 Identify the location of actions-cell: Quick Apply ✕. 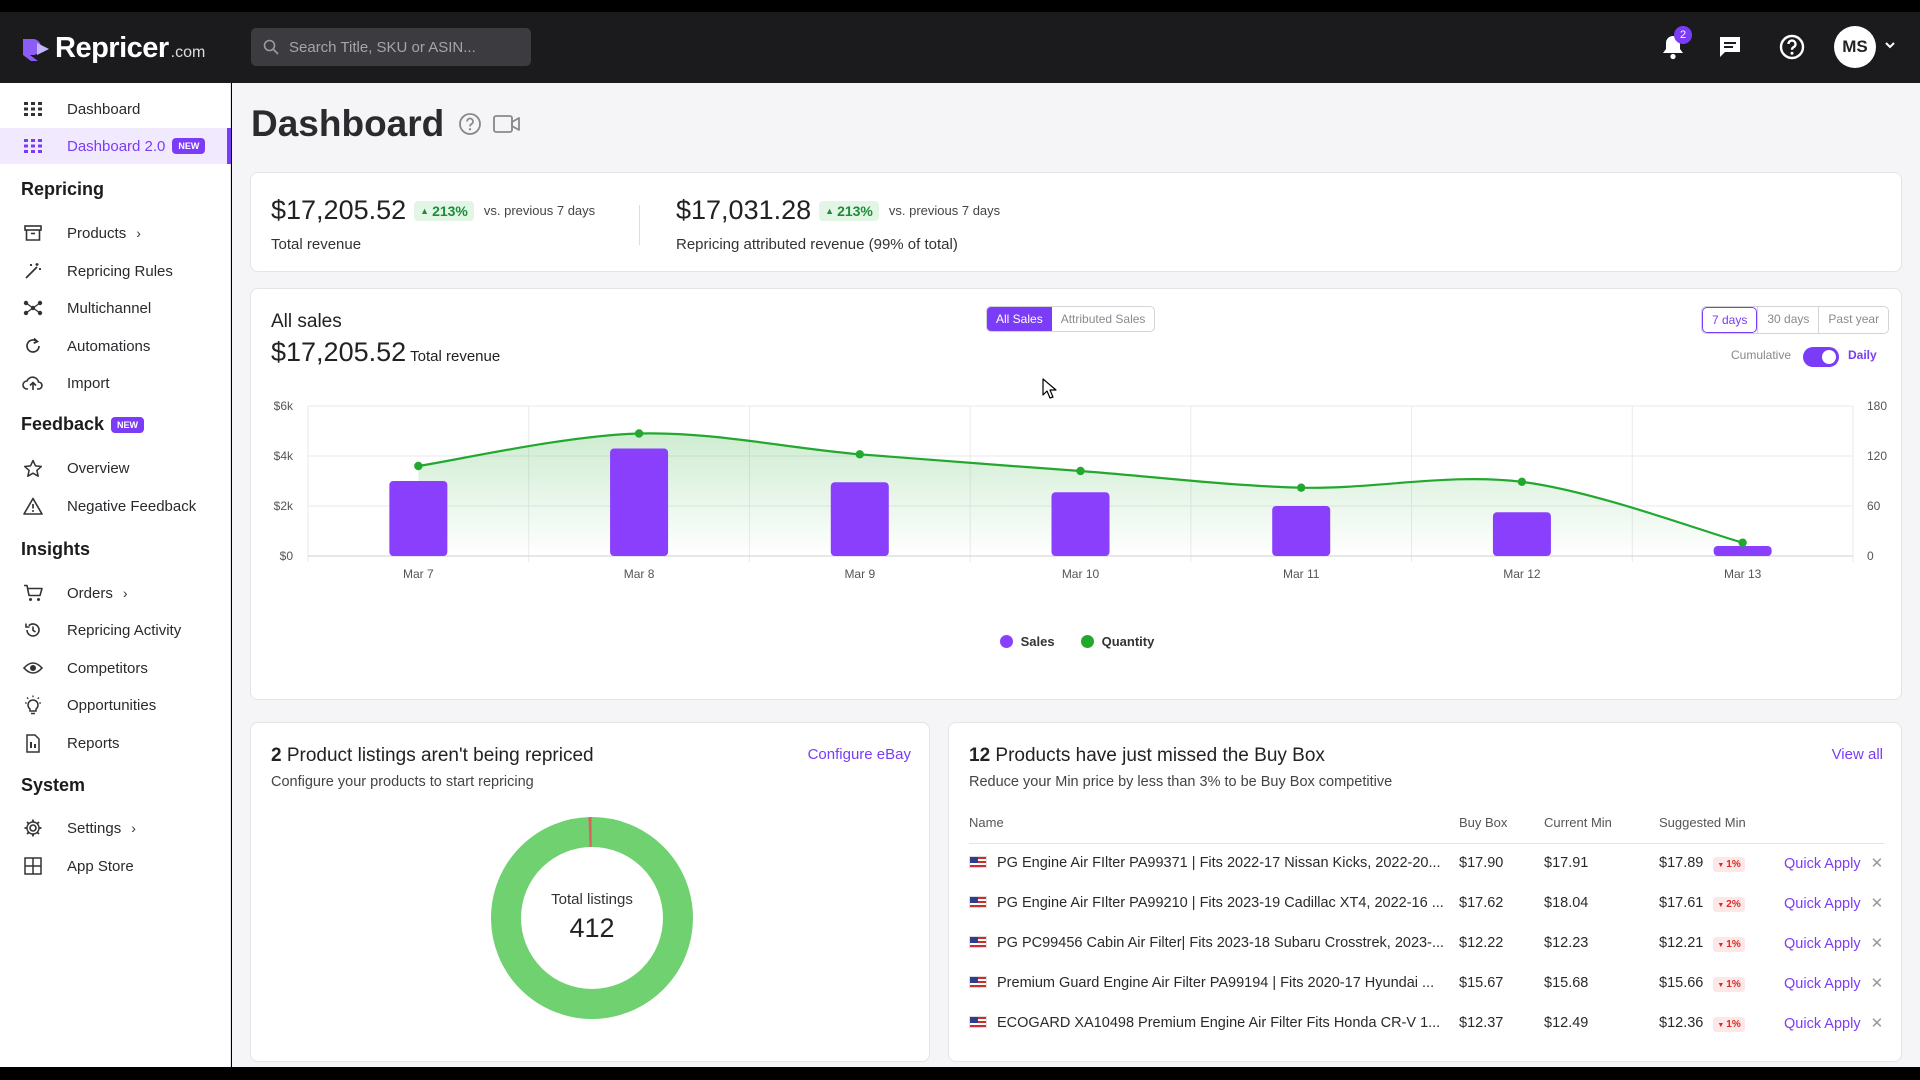
(1834, 903).